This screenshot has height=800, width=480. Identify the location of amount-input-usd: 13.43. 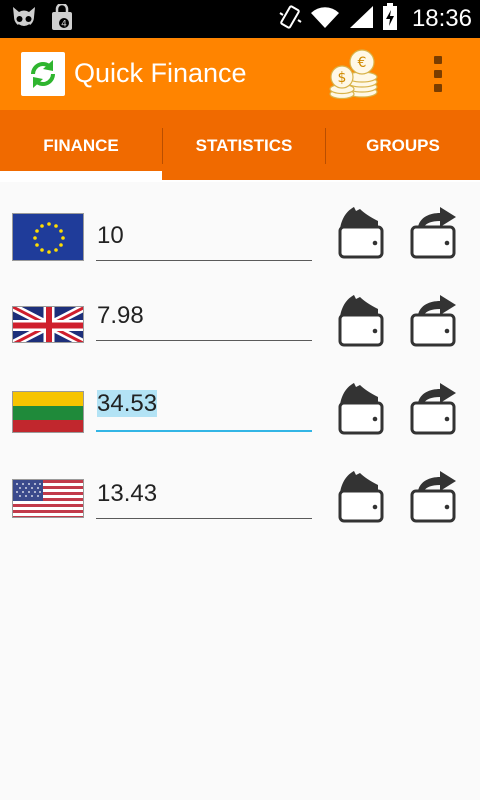
(204, 495).